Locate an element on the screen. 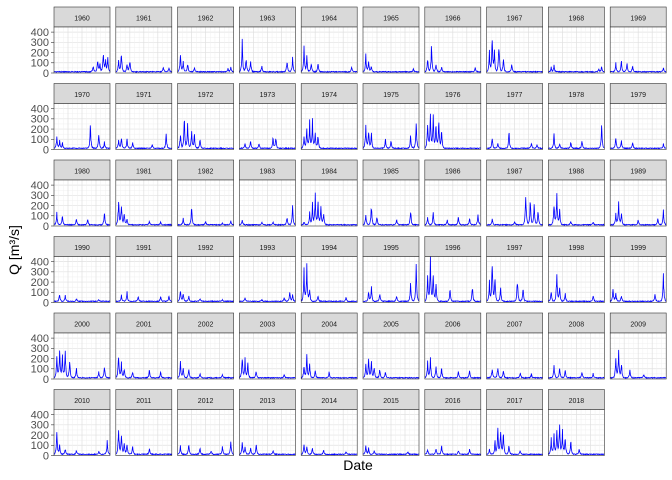  facet-strip-label: 1965 is located at coordinates (391, 19).